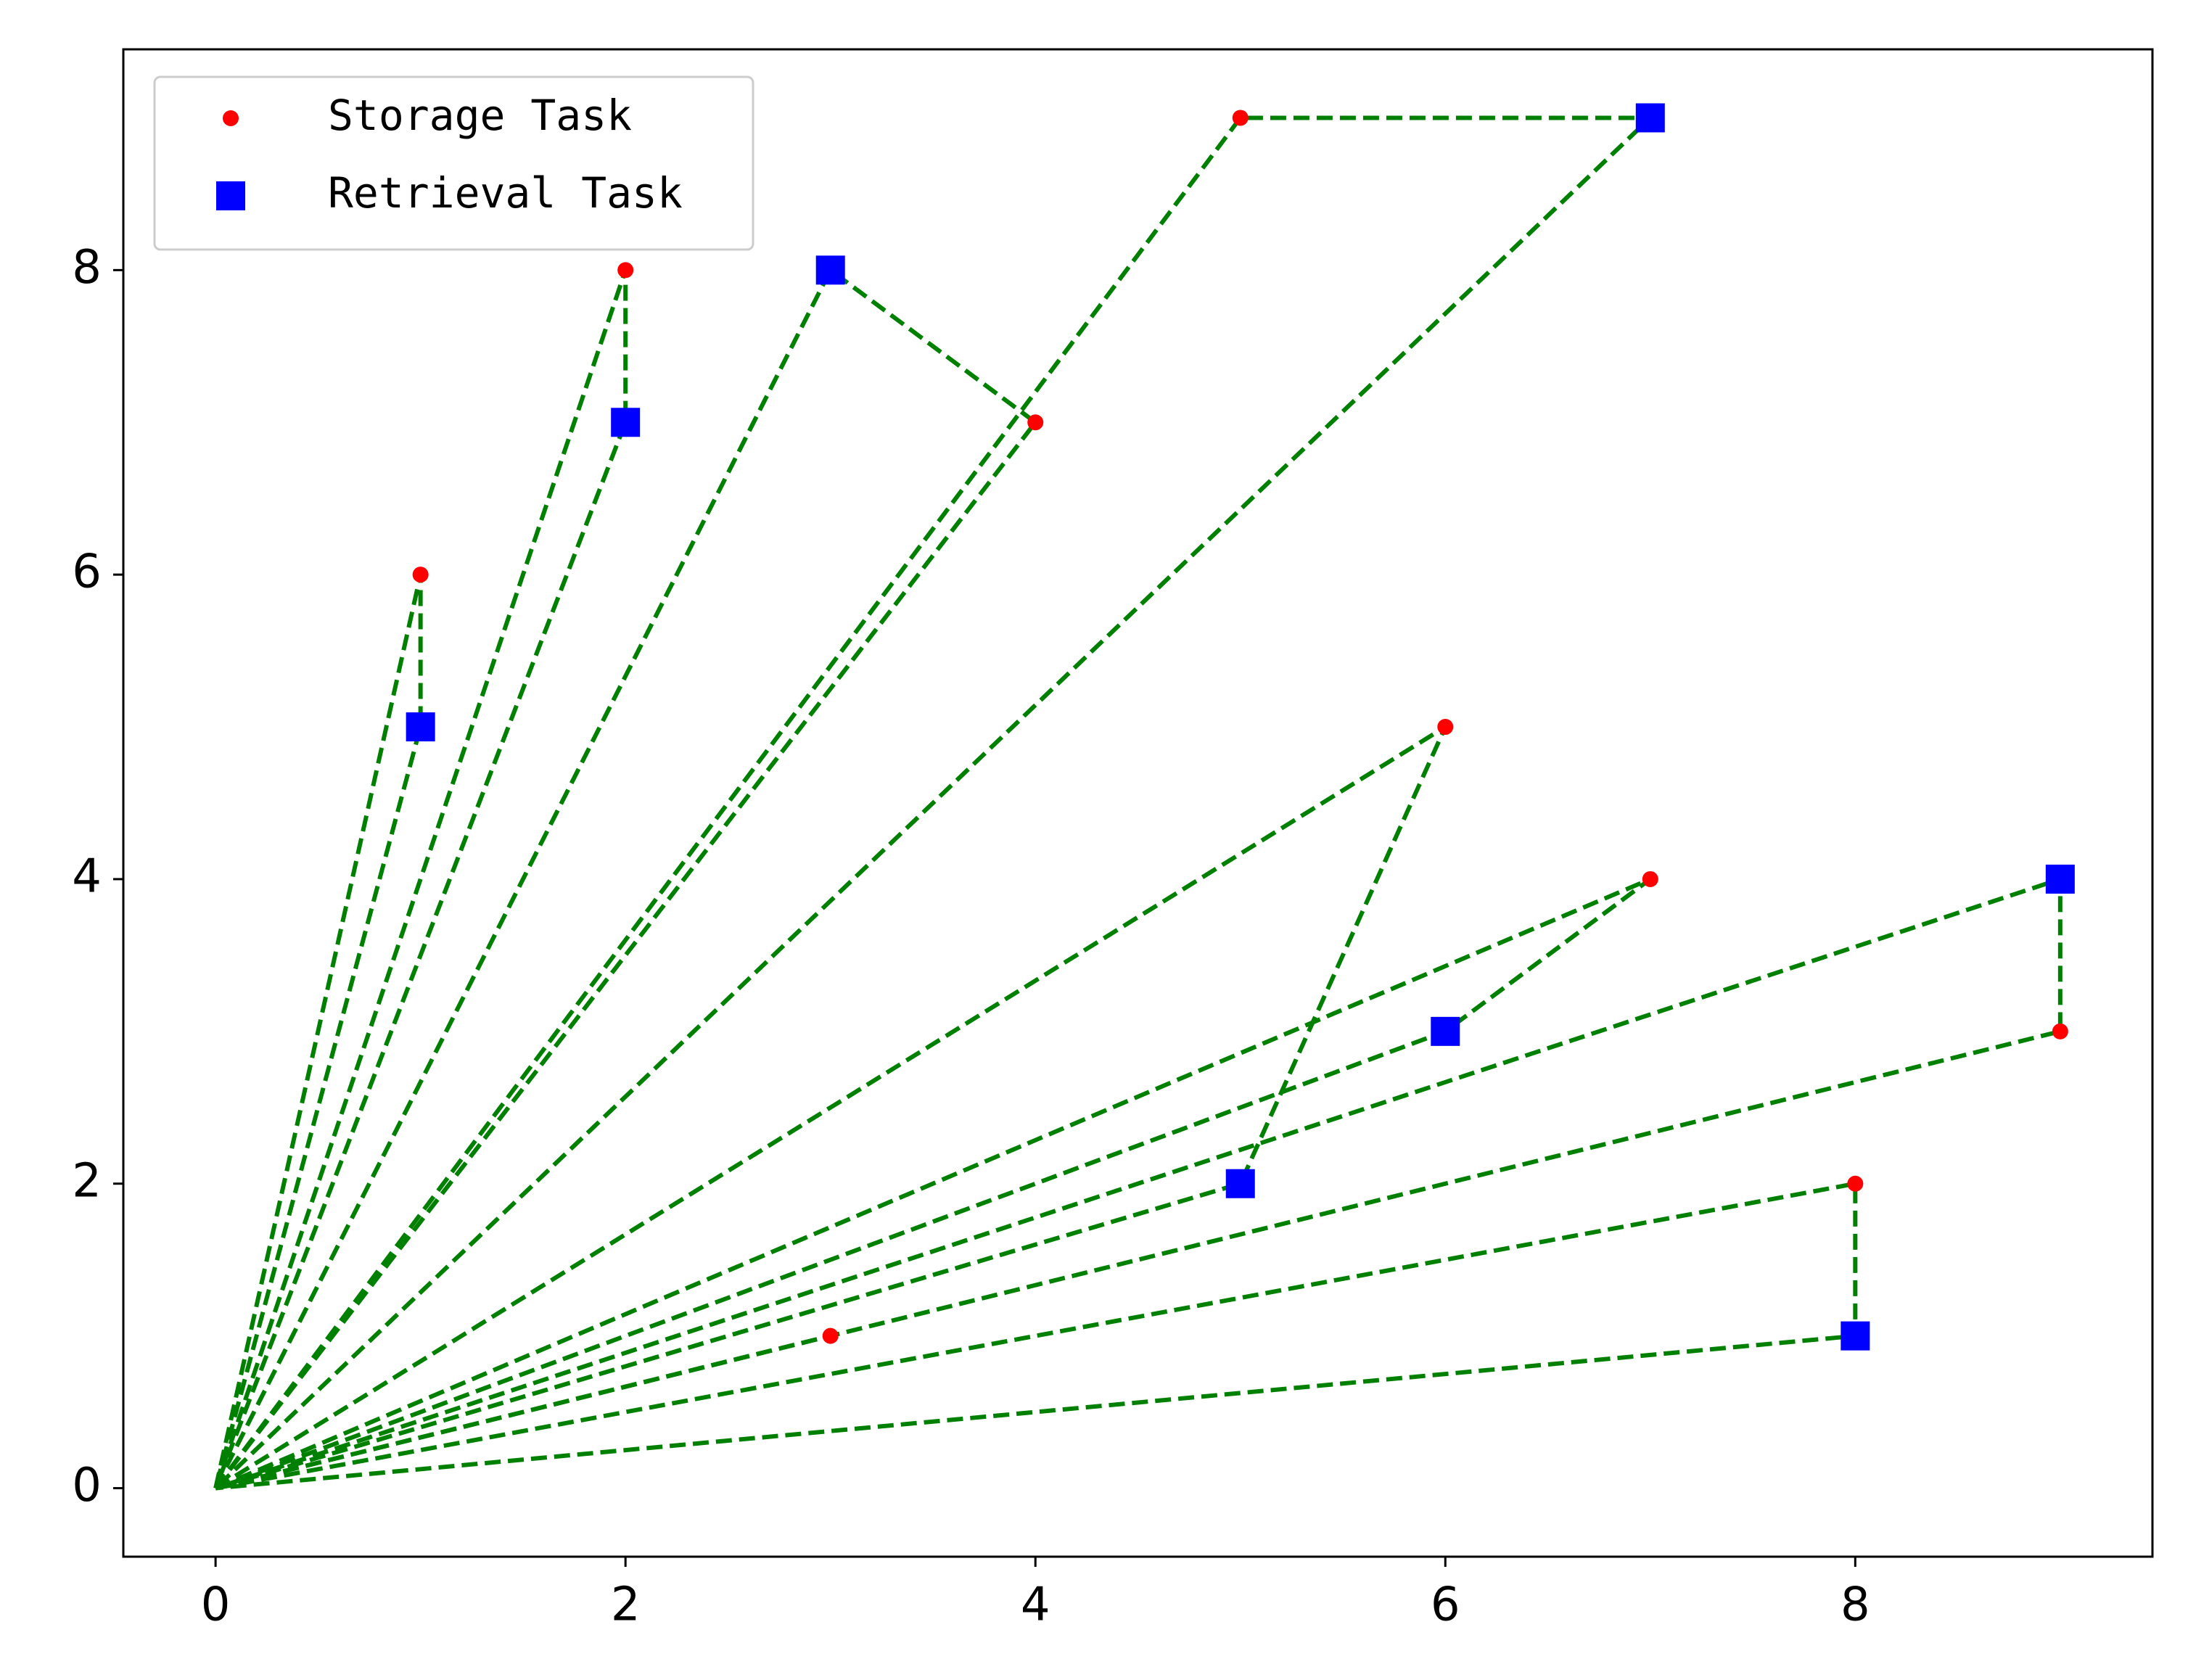 This screenshot has width=2188, height=1680. Describe the element at coordinates (626, 1605) in the screenshot. I see `x-tick-label: 2` at that location.